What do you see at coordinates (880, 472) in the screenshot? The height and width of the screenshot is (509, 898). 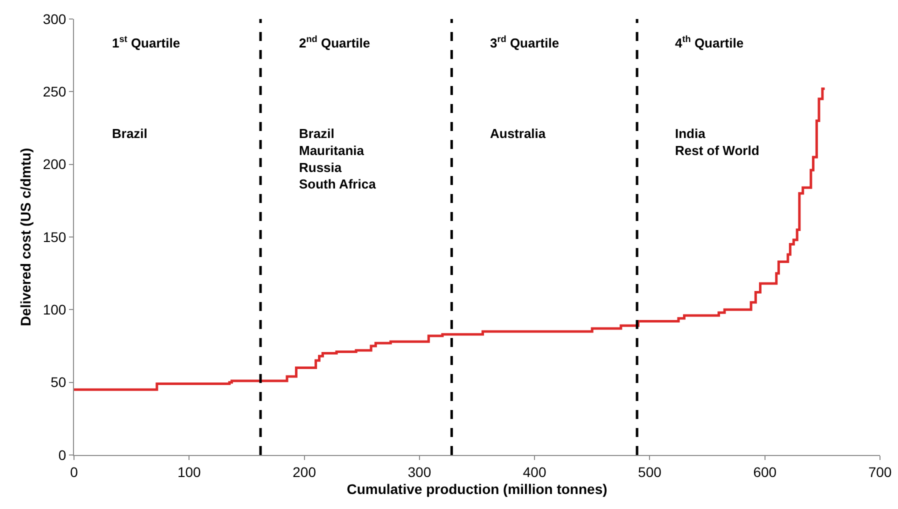 I see `x-tick-label: 700` at bounding box center [880, 472].